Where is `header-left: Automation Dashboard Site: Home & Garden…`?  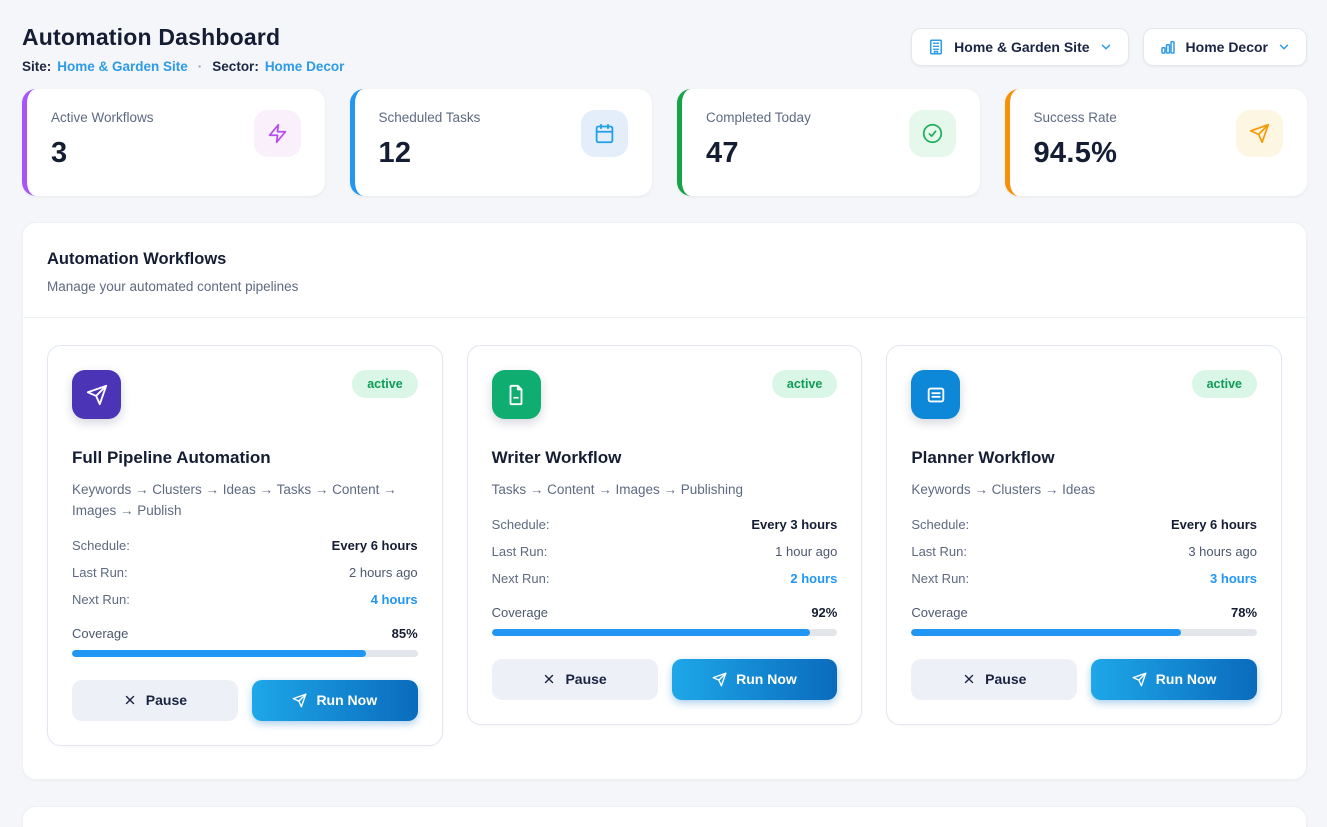
header-left: Automation Dashboard Site: Home & Garden… is located at coordinates (183, 49).